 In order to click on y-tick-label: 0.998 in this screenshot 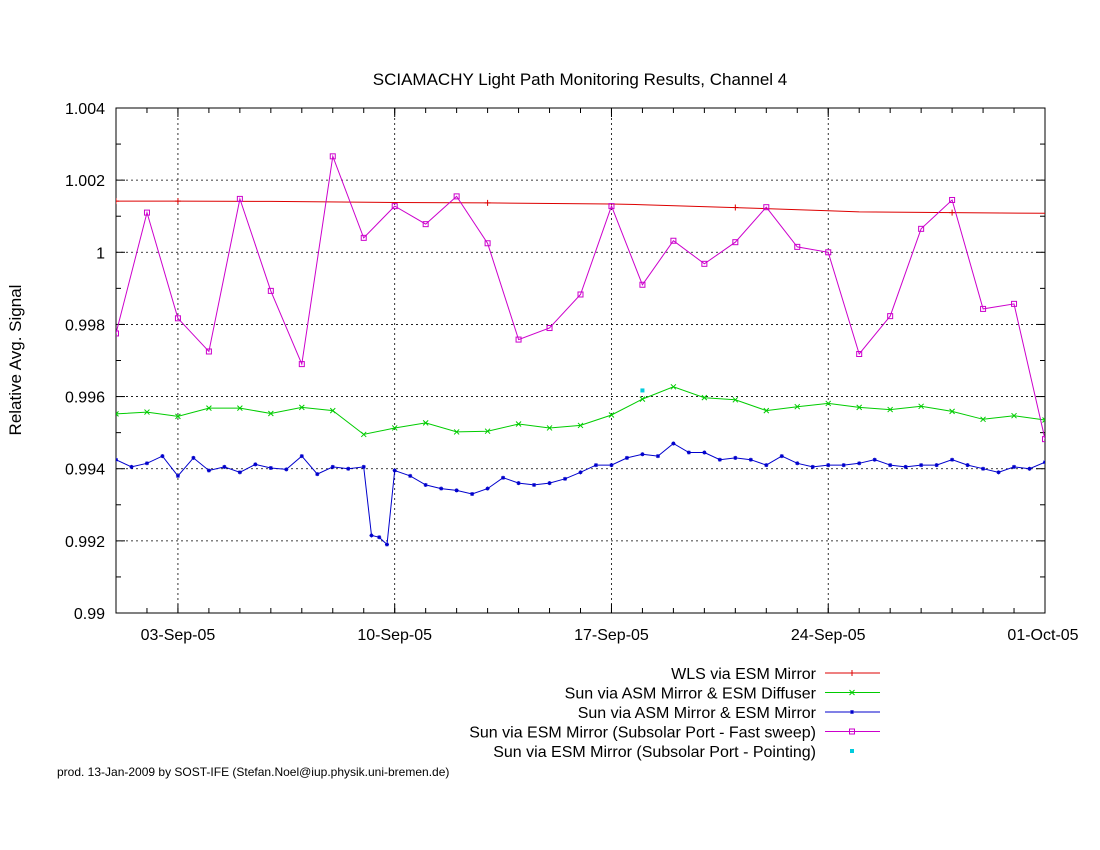, I will do `click(85, 325)`.